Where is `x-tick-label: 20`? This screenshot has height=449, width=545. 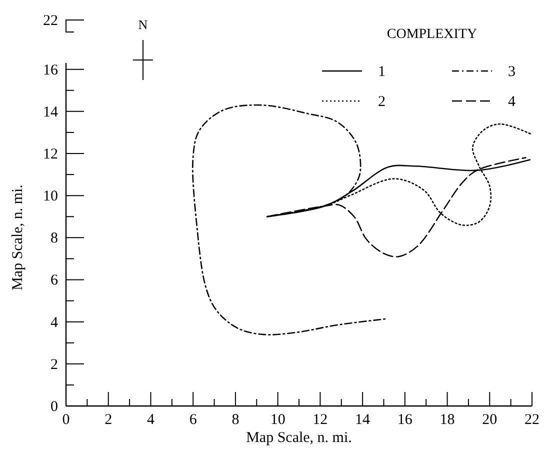 x-tick-label: 20 is located at coordinates (490, 420).